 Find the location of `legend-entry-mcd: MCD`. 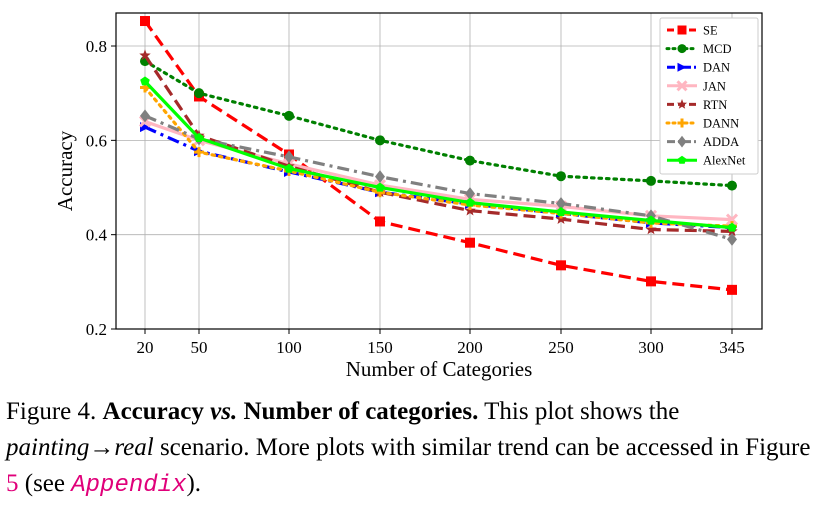

legend-entry-mcd: MCD is located at coordinates (698, 49).